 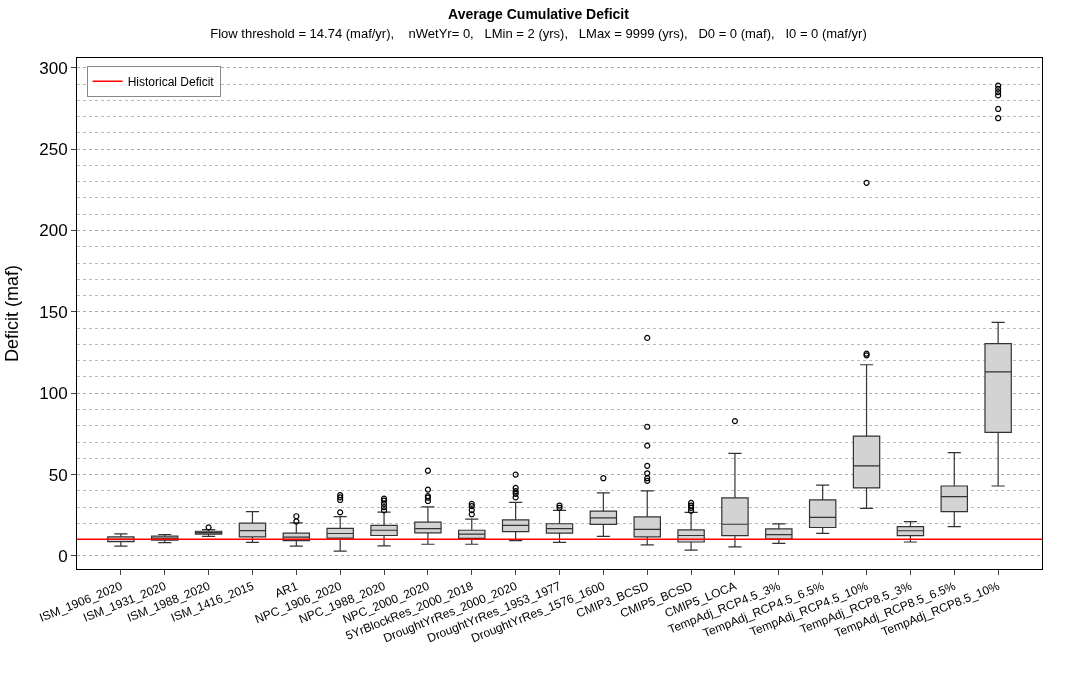 What do you see at coordinates (539, 14) in the screenshot?
I see `chart-title: Average Cumulative Deficit` at bounding box center [539, 14].